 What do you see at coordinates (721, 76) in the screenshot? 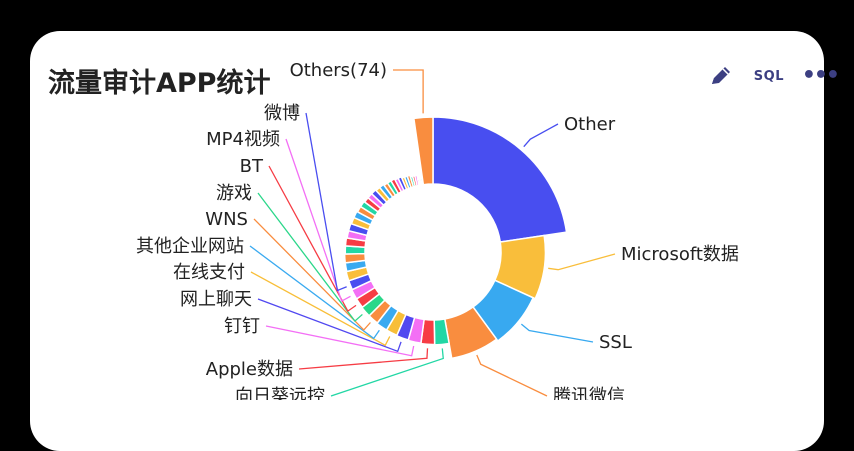
I see `pencil-icon` at bounding box center [721, 76].